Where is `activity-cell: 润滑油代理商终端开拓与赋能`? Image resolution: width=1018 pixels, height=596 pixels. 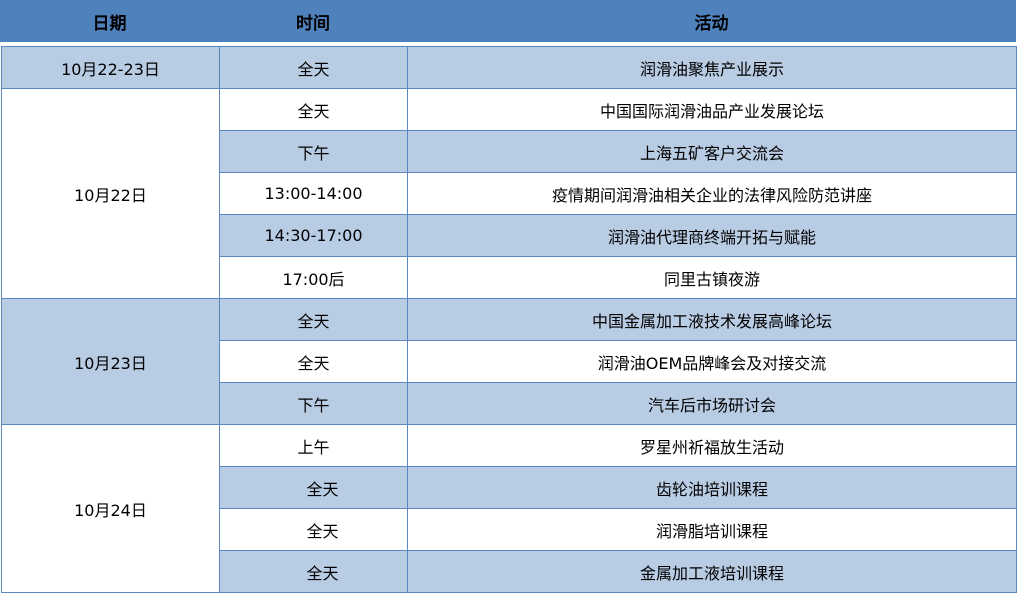 activity-cell: 润滑油代理商终端开拓与赋能 is located at coordinates (712, 235).